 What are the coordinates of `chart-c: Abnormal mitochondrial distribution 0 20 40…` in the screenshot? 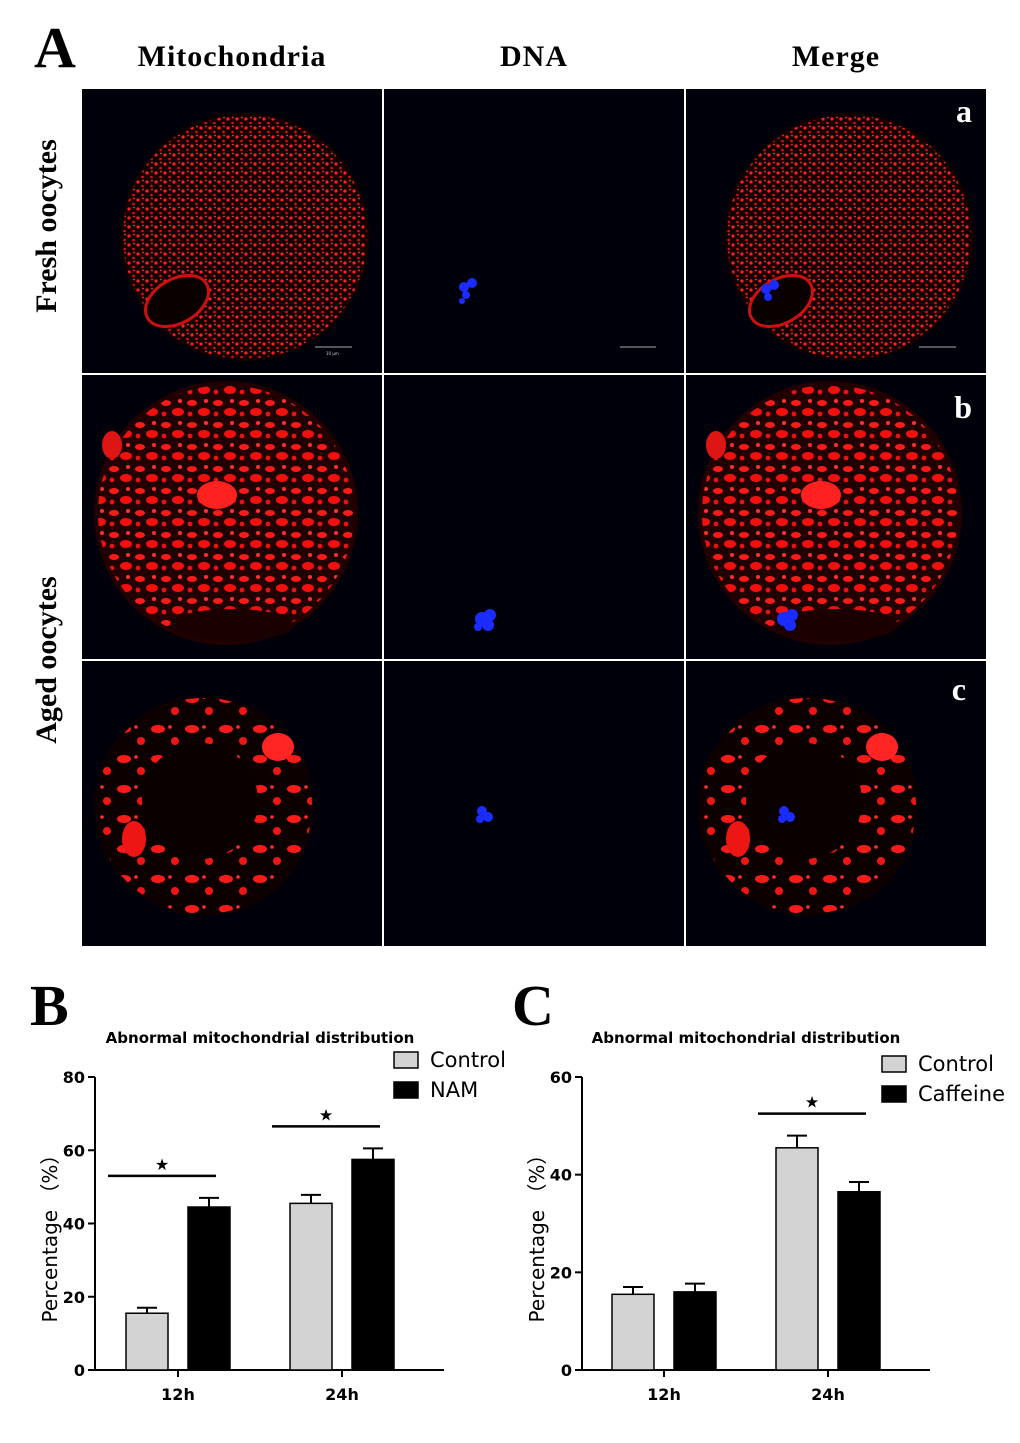 It's located at (765, 1220).